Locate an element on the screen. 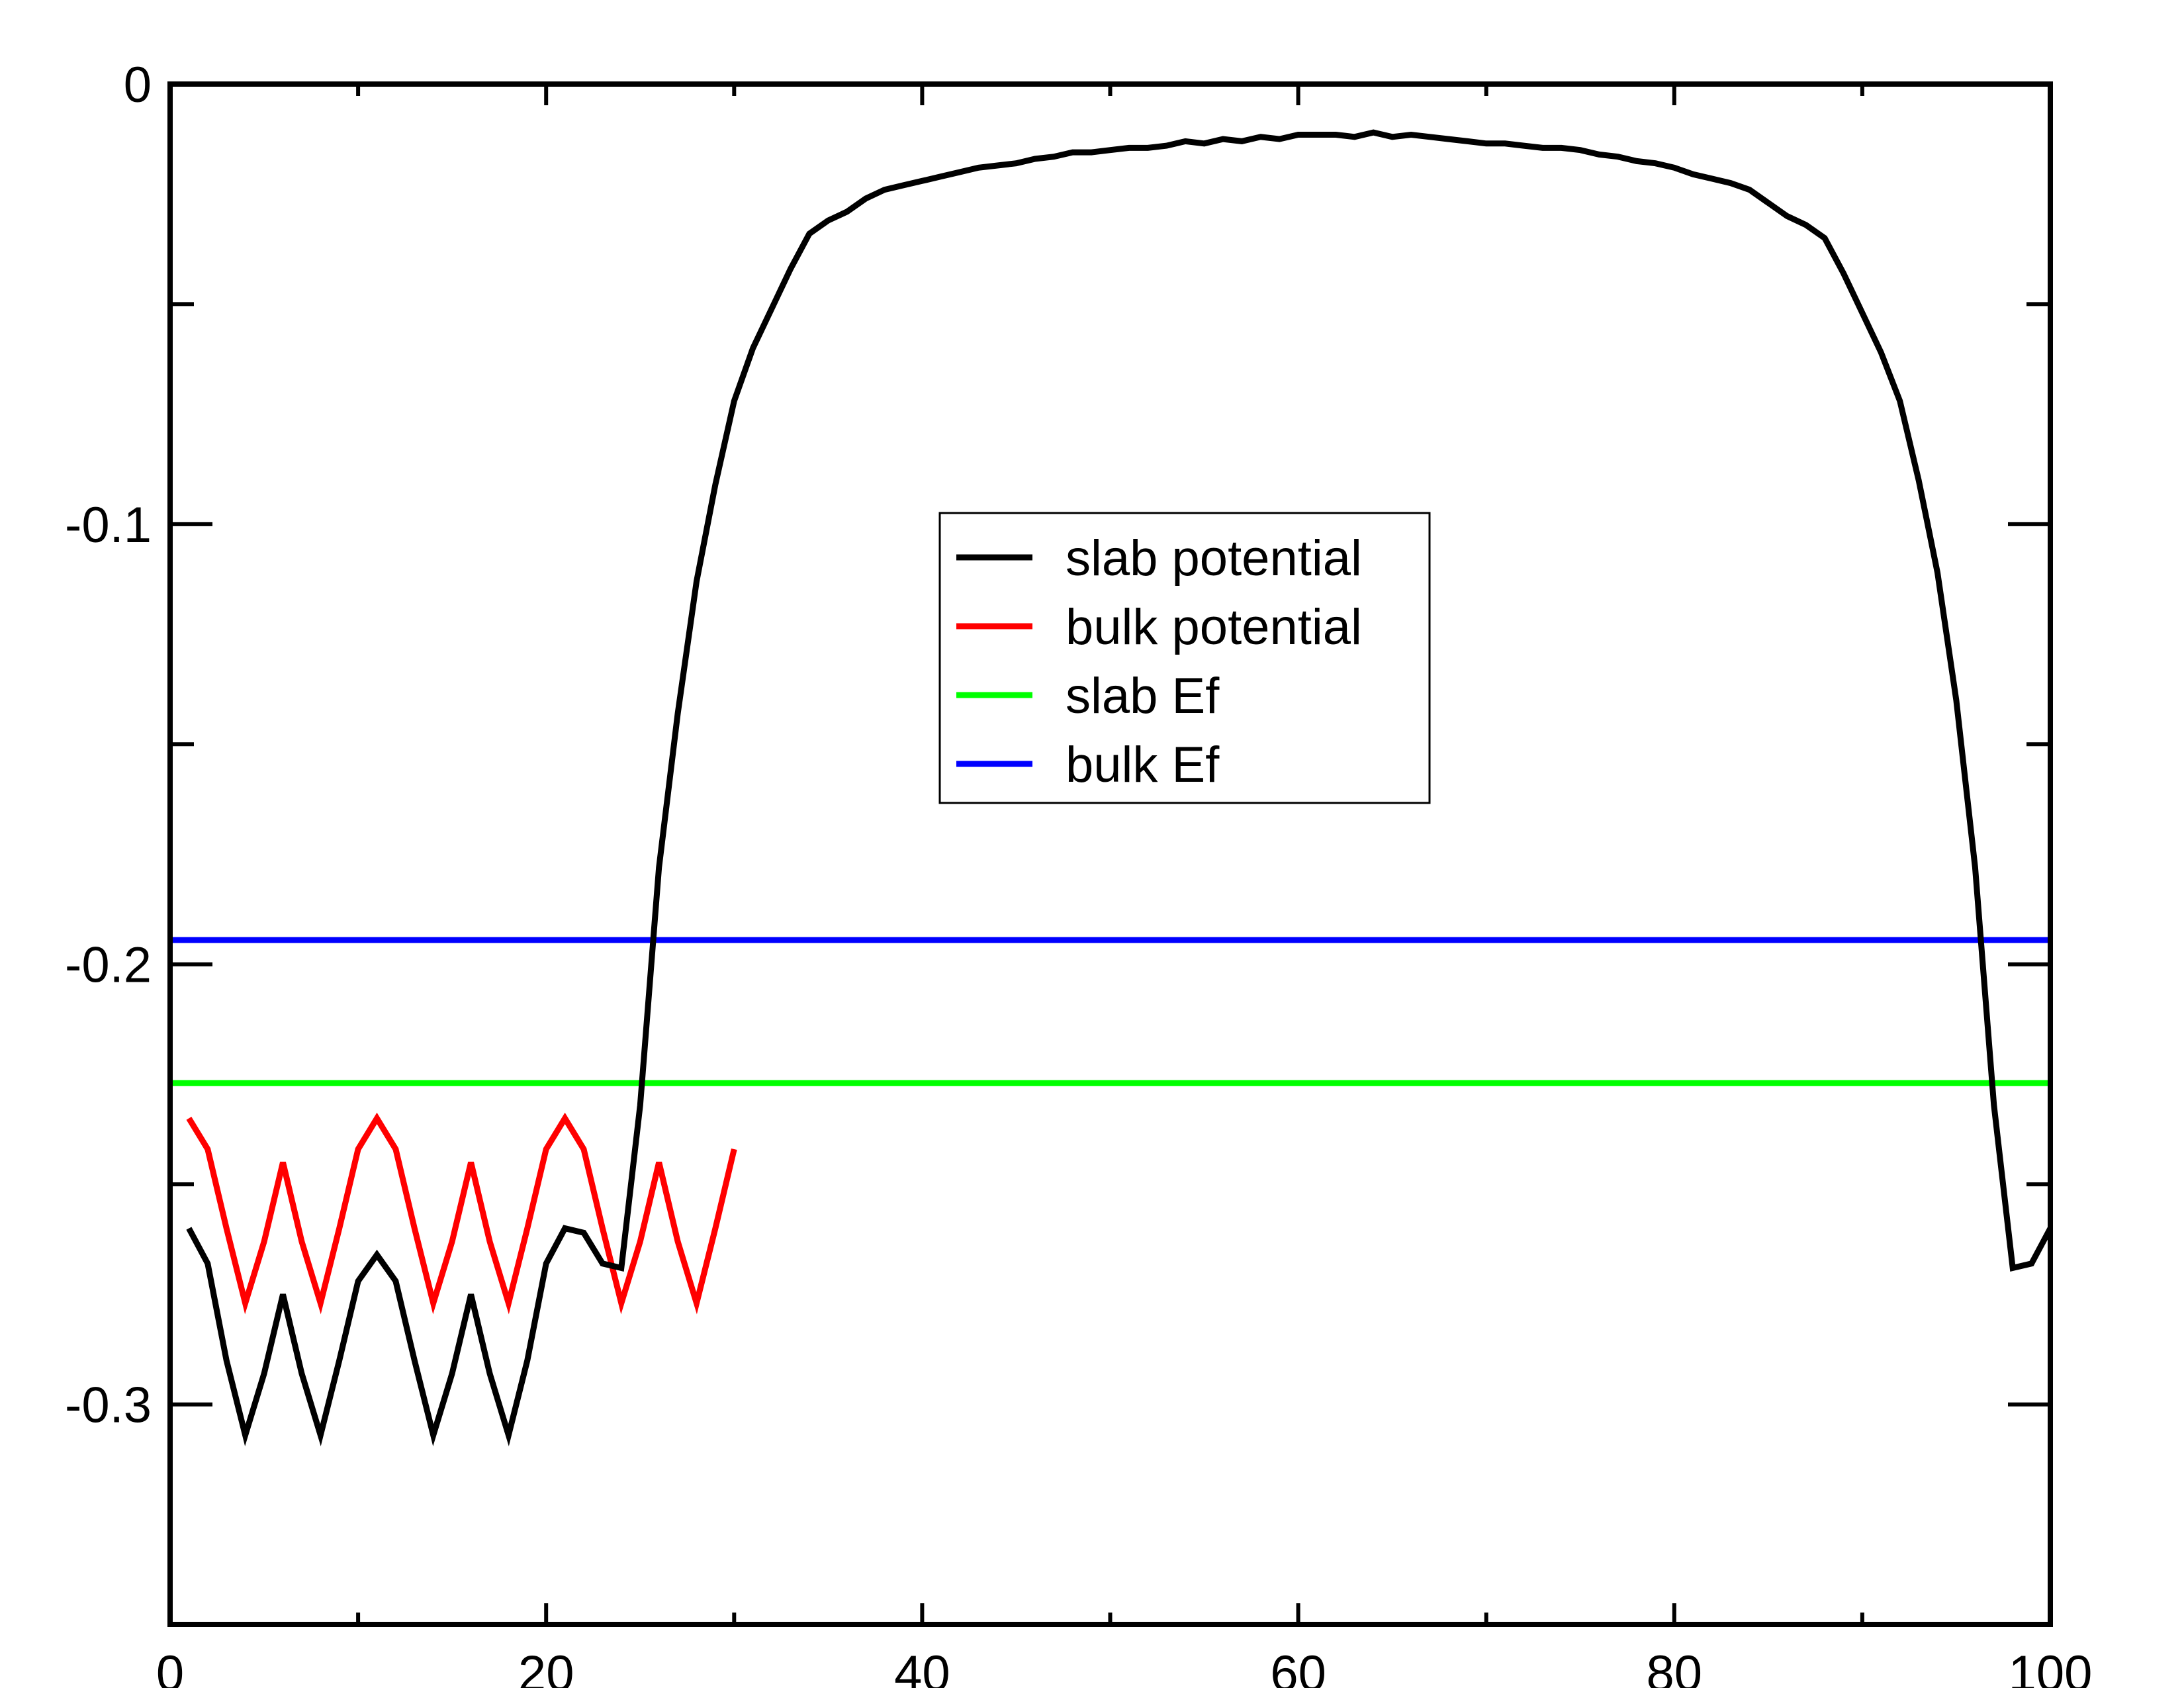 This screenshot has height=1688, width=2184. x-tick-label: 20 is located at coordinates (546, 1667).